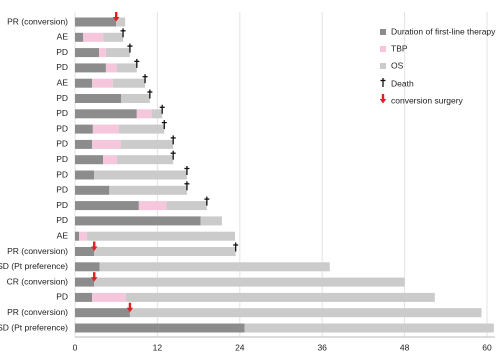 The height and width of the screenshot is (356, 500). What do you see at coordinates (427, 100) in the screenshot?
I see `legend-label: conversion surgery` at bounding box center [427, 100].